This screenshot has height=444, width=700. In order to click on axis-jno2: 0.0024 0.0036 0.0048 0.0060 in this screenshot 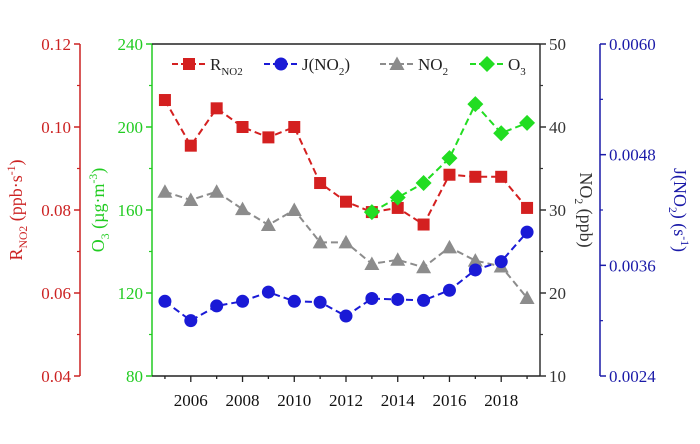, I will do `click(627, 210)`.